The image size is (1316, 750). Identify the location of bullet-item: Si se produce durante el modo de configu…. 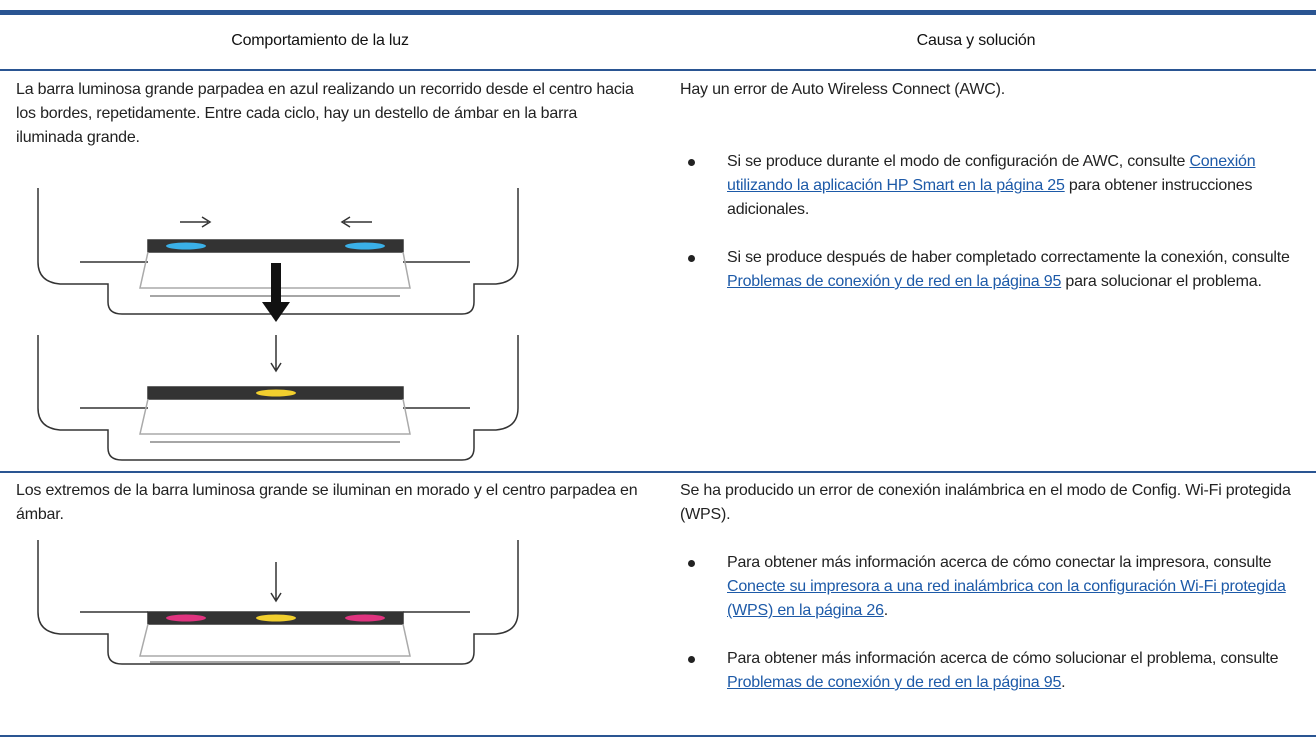
(1019, 186).